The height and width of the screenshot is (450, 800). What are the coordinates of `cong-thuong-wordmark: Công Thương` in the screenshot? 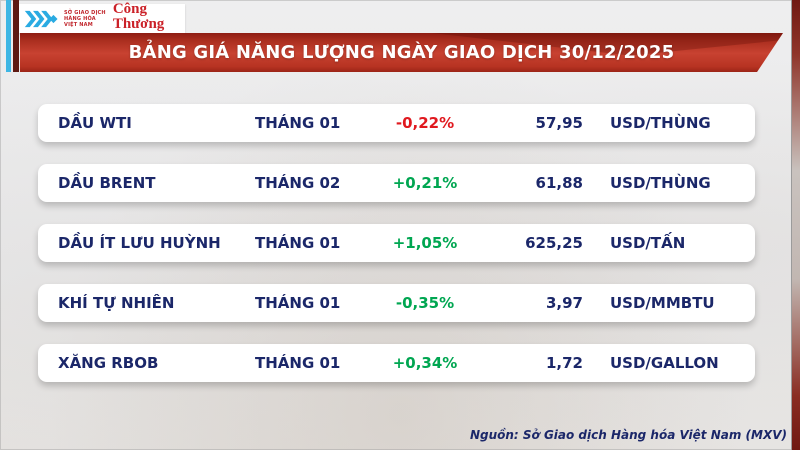 It's located at (138, 16).